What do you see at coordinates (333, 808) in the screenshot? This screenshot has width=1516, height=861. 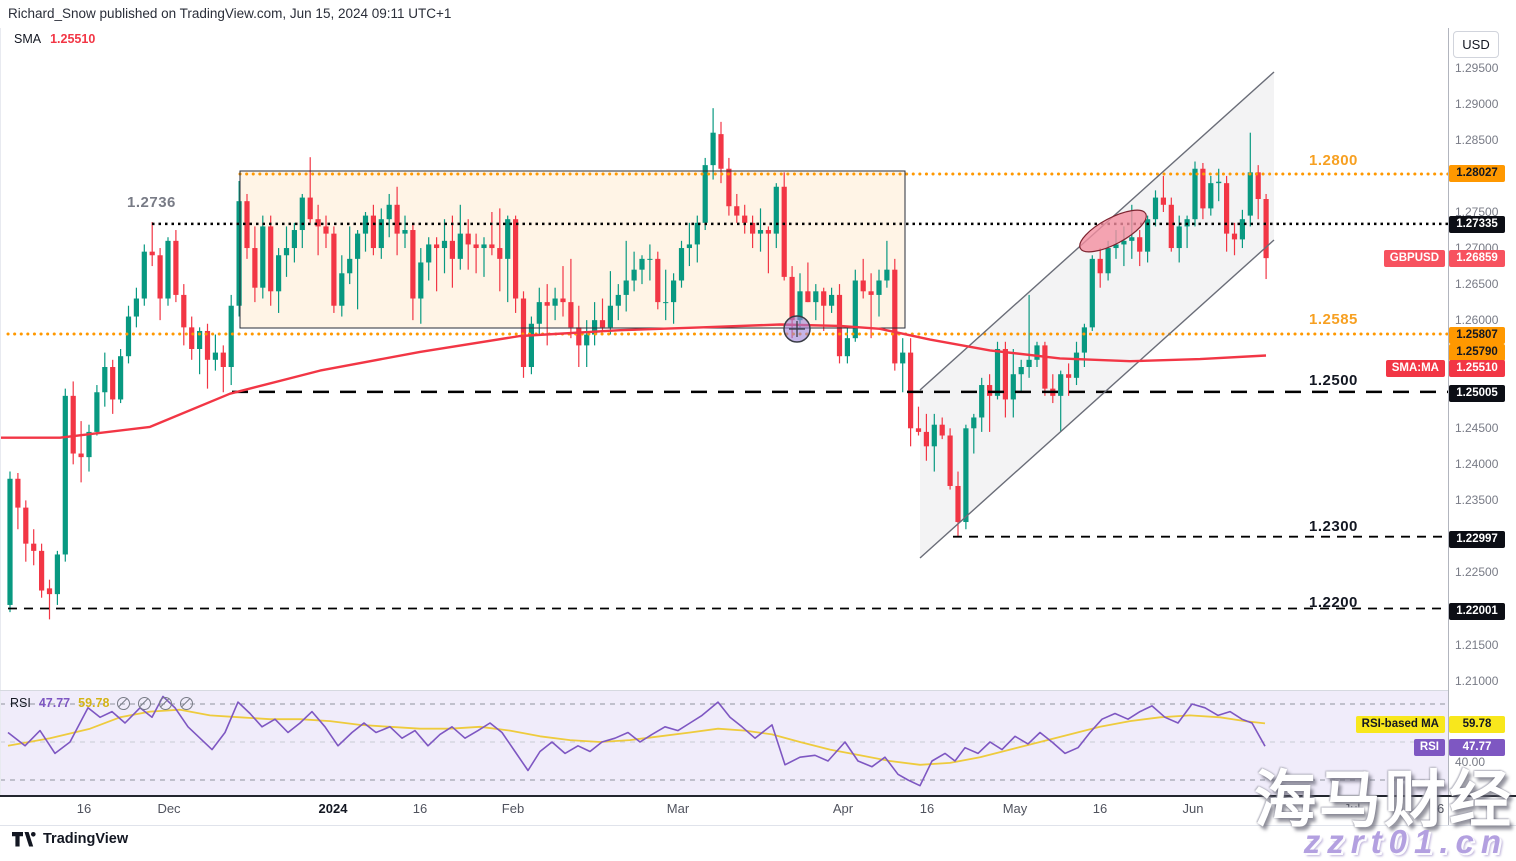 I see `time-tick-label: 2024` at bounding box center [333, 808].